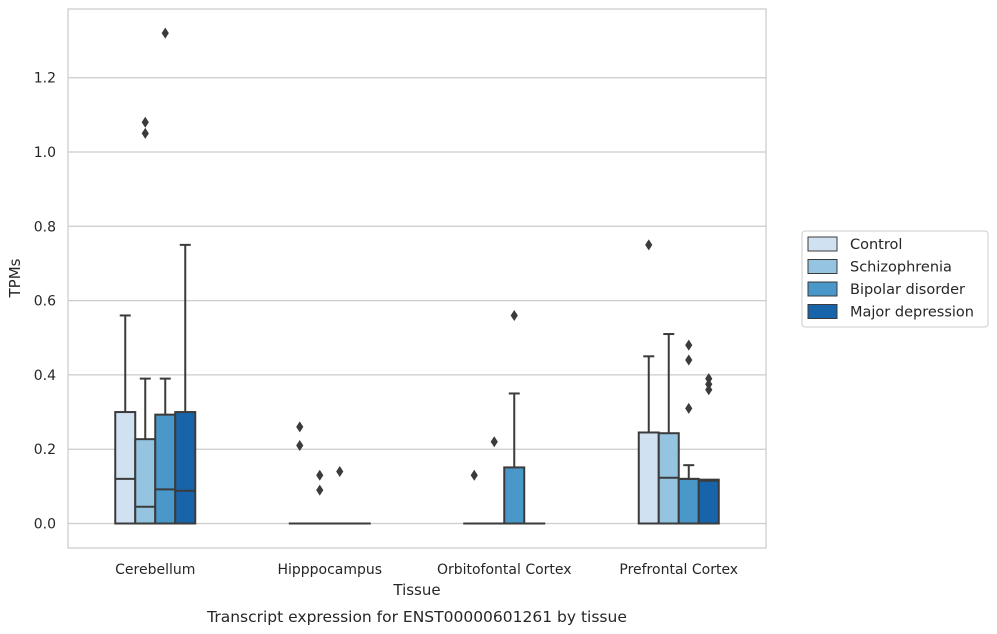 This screenshot has width=997, height=634. What do you see at coordinates (416, 590) in the screenshot?
I see `x-axis-label: Tissue` at bounding box center [416, 590].